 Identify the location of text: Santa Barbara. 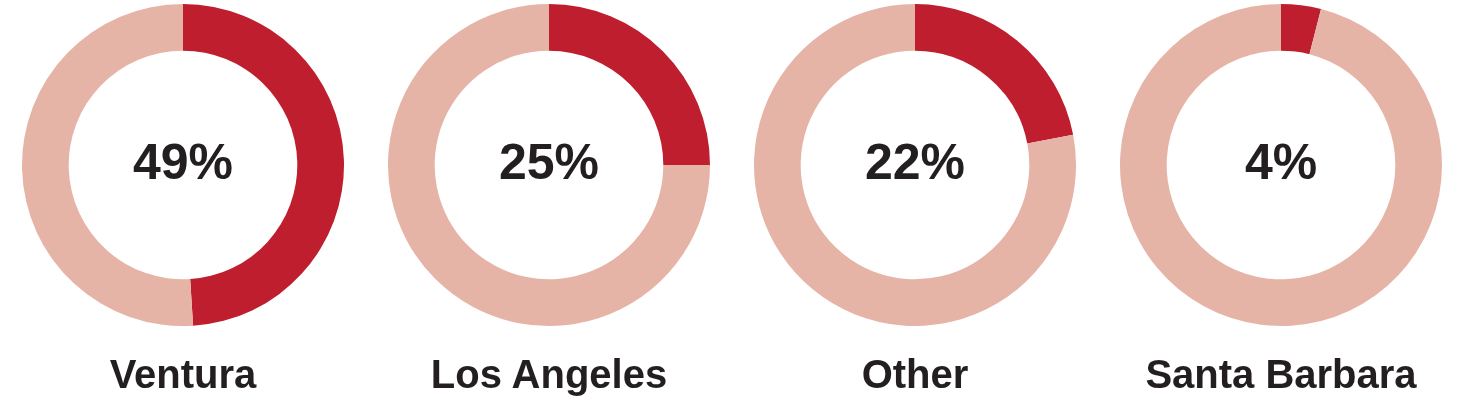
(1281, 374).